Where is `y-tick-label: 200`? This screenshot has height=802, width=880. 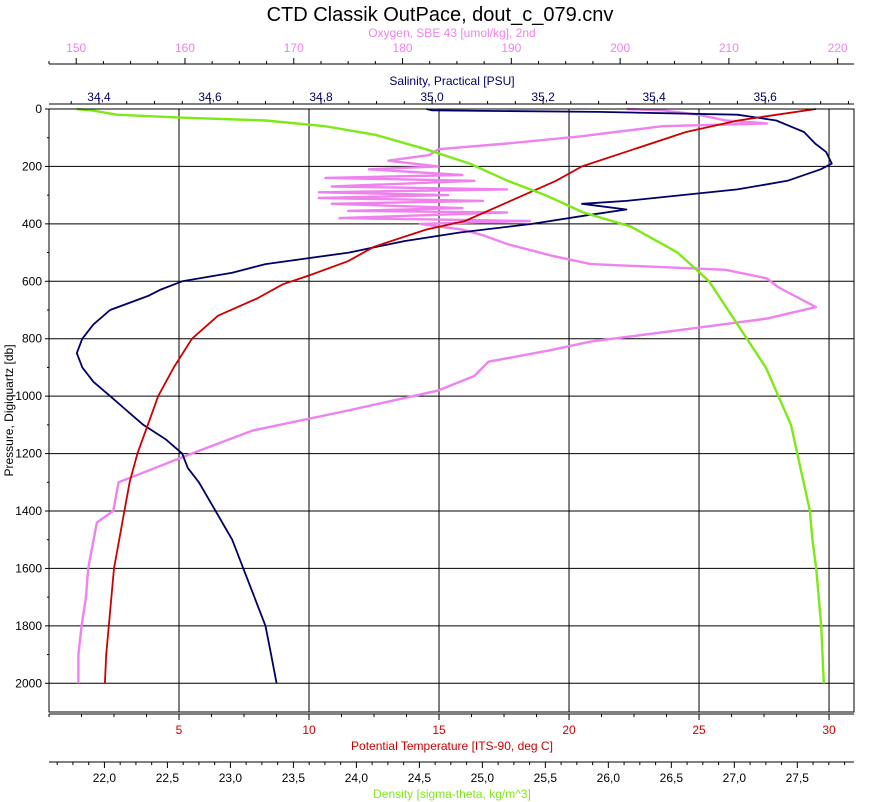 y-tick-label: 200 is located at coordinates (32, 166).